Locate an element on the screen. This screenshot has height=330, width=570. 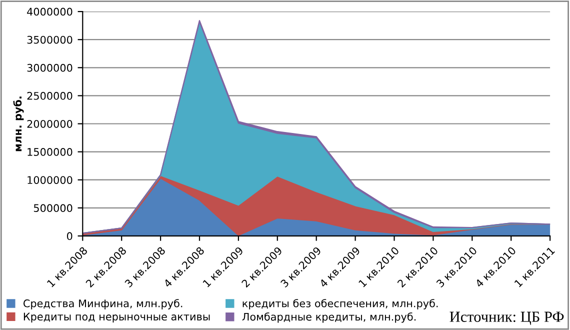
legend-label: Кредиты под нерыночные активы is located at coordinates (117, 317).